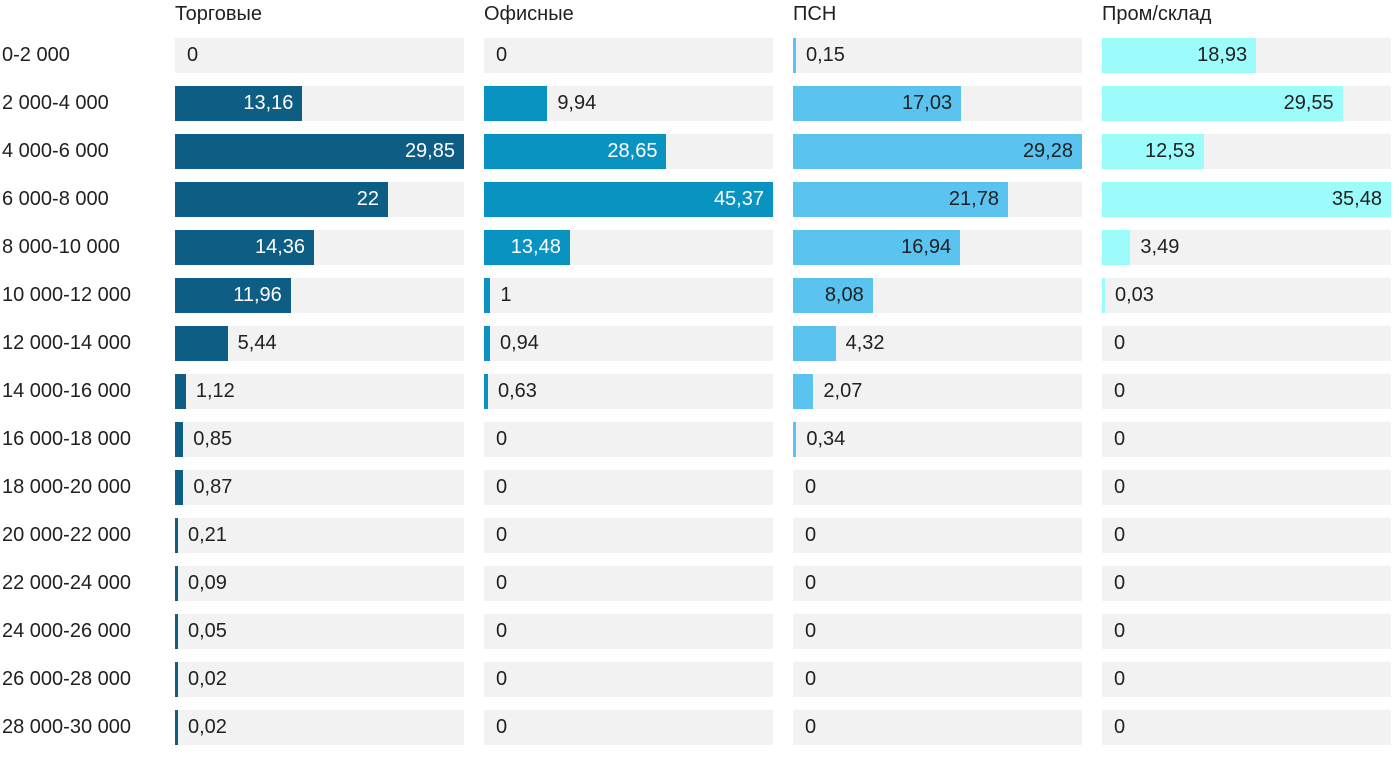 This screenshot has width=1400, height=766. What do you see at coordinates (843, 391) in the screenshot?
I see `bar-value-label: 2,07` at bounding box center [843, 391].